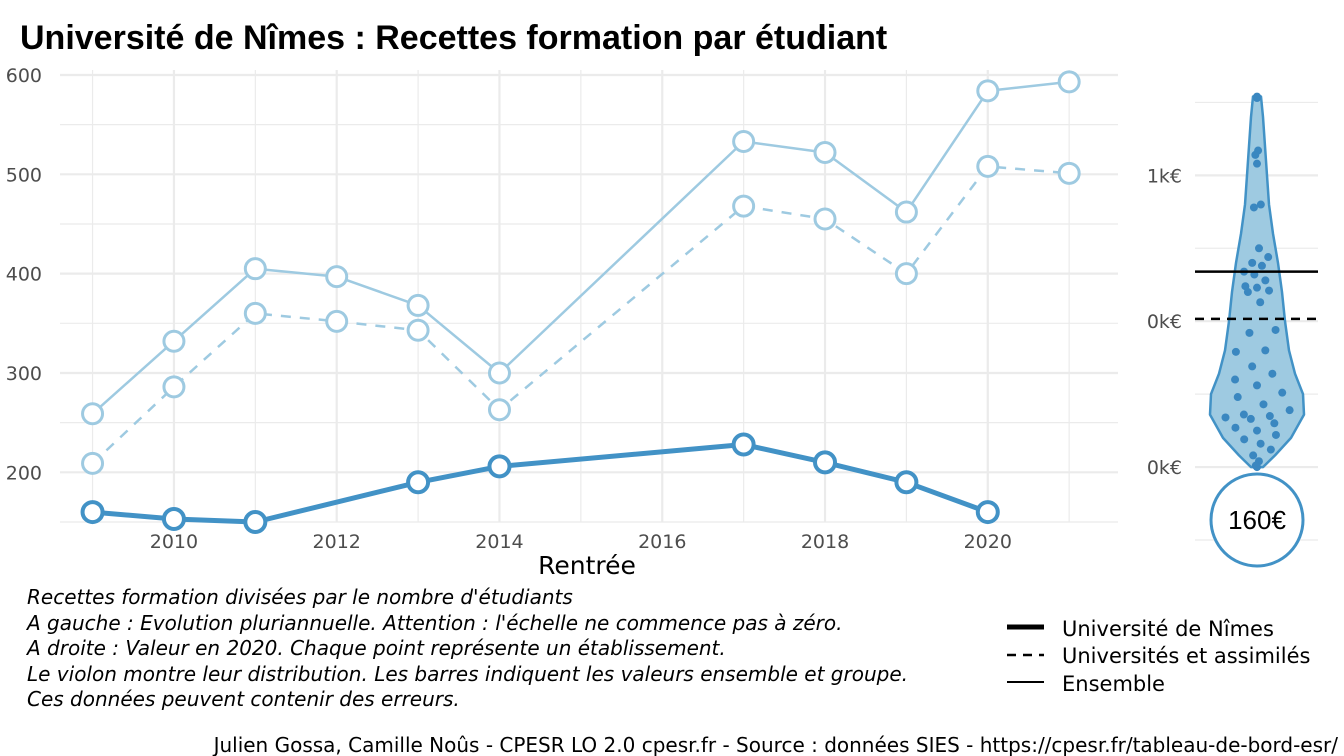  What do you see at coordinates (1186, 656) in the screenshot?
I see `legend-label: Universités et assimilés` at bounding box center [1186, 656].